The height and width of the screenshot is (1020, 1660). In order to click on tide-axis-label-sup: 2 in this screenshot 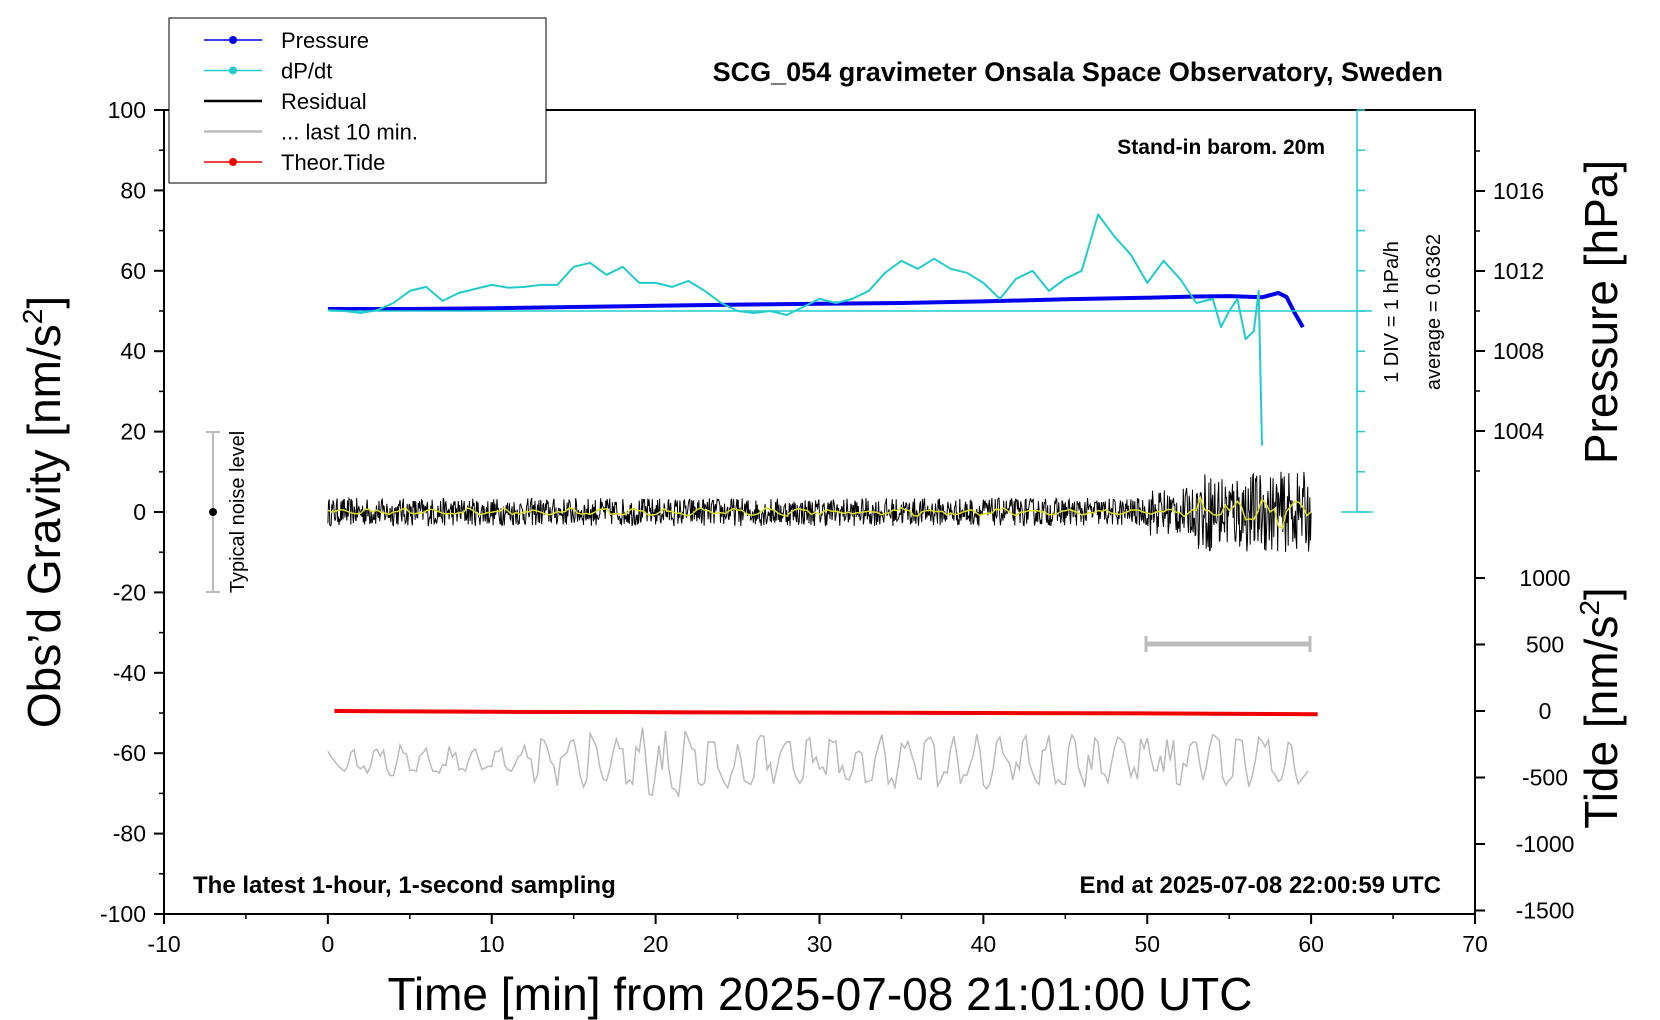, I will do `click(1589, 608)`.